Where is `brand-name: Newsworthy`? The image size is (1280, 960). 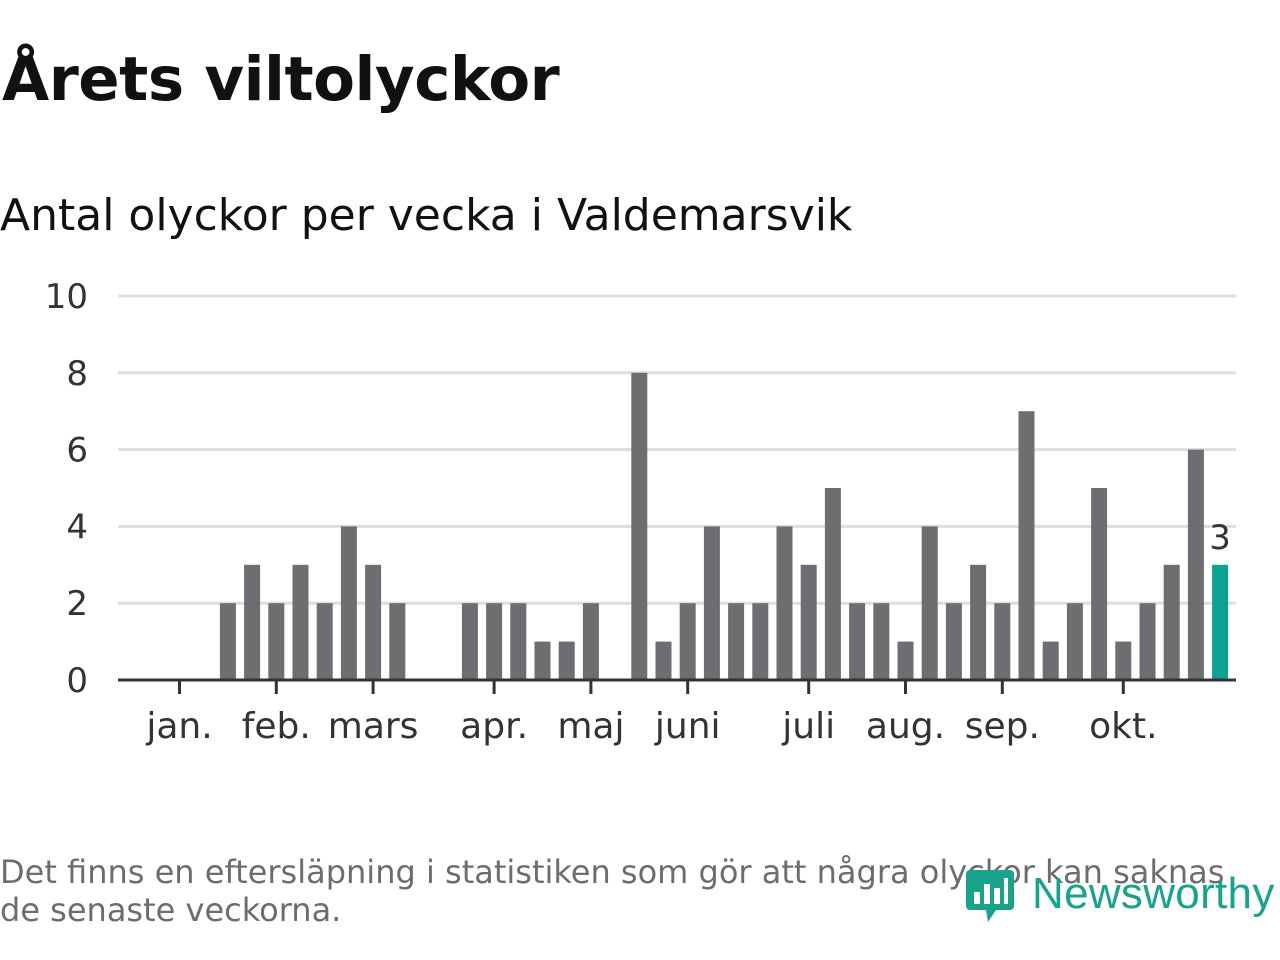 brand-name: Newsworthy is located at coordinates (1153, 893).